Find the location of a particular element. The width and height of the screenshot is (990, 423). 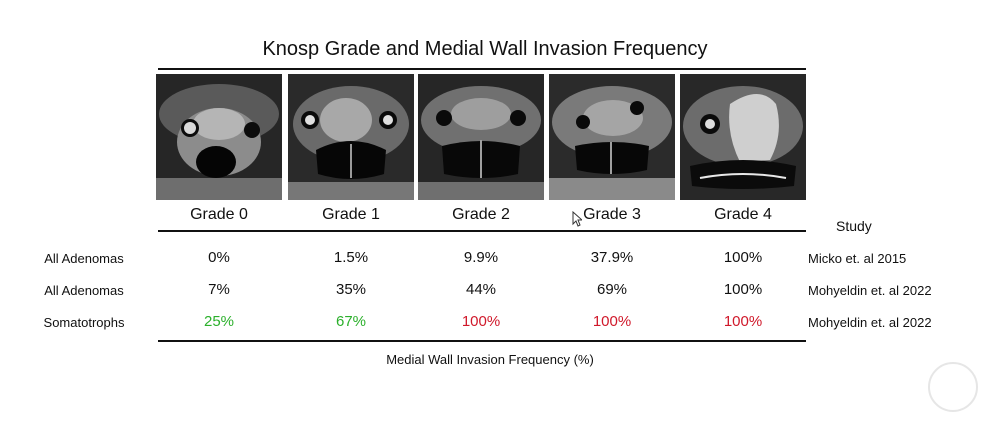

top-rule is located at coordinates (482, 69).